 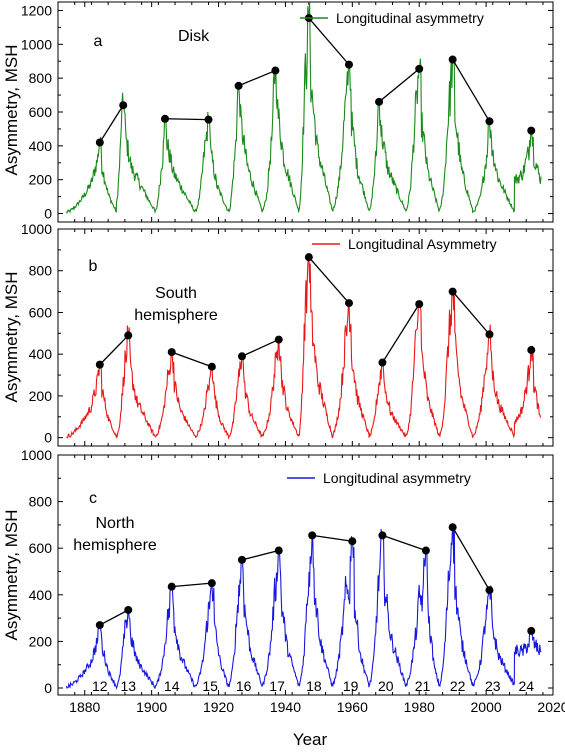 What do you see at coordinates (128, 686) in the screenshot?
I see `cycle-number-label: 13` at bounding box center [128, 686].